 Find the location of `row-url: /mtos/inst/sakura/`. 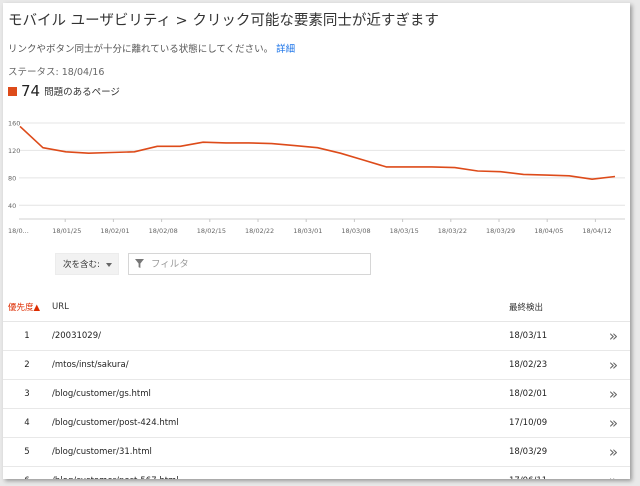

row-url: /mtos/inst/sakura/ is located at coordinates (279, 365).